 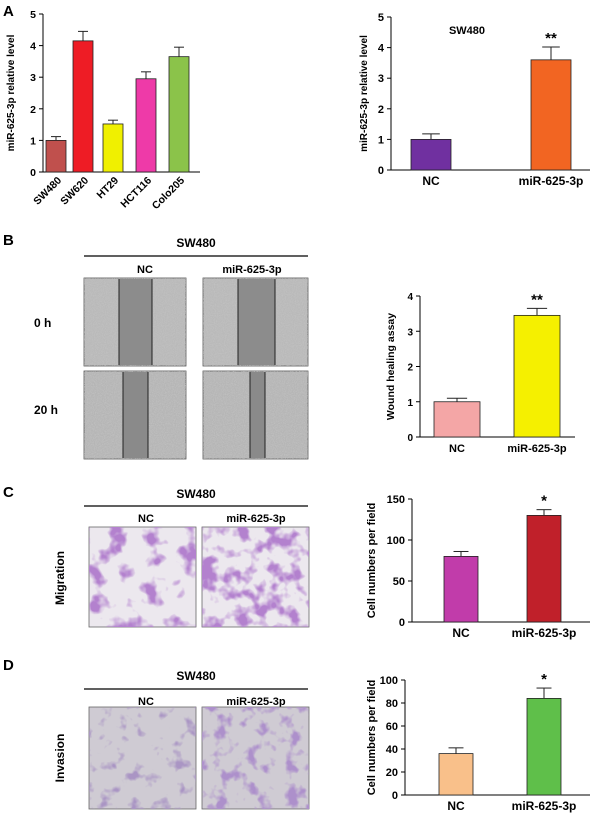 What do you see at coordinates (8, 11) in the screenshot?
I see `panel-label-a: A` at bounding box center [8, 11].